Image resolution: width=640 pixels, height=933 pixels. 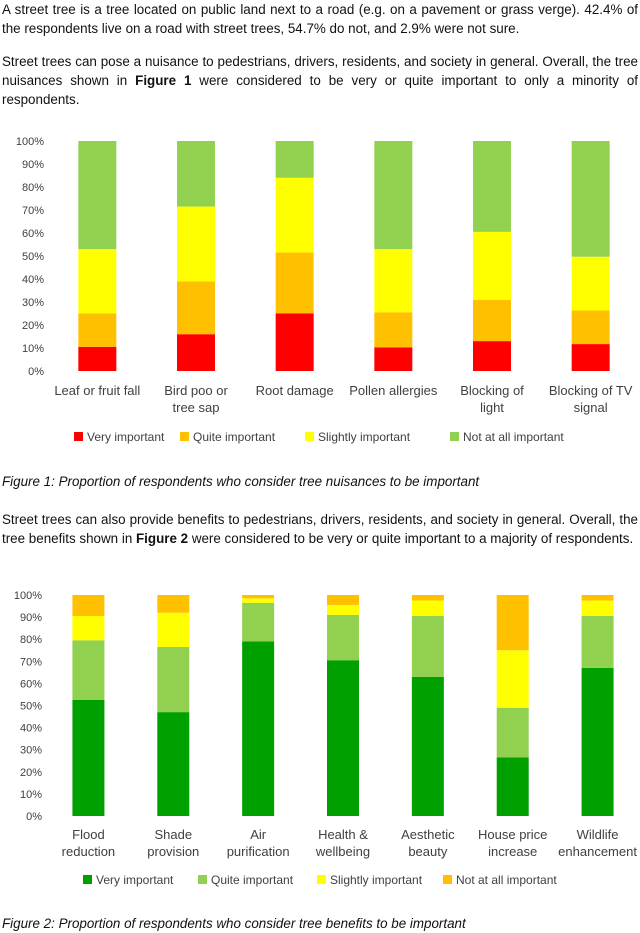 I want to click on y-tick-label: 90%, so click(x=31, y=618).